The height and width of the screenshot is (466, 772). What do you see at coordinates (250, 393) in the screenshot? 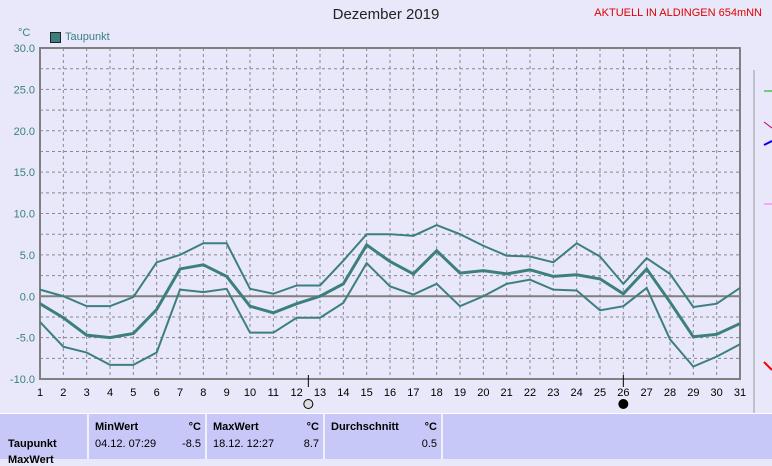
I see `x-tick-label: 10` at bounding box center [250, 393].